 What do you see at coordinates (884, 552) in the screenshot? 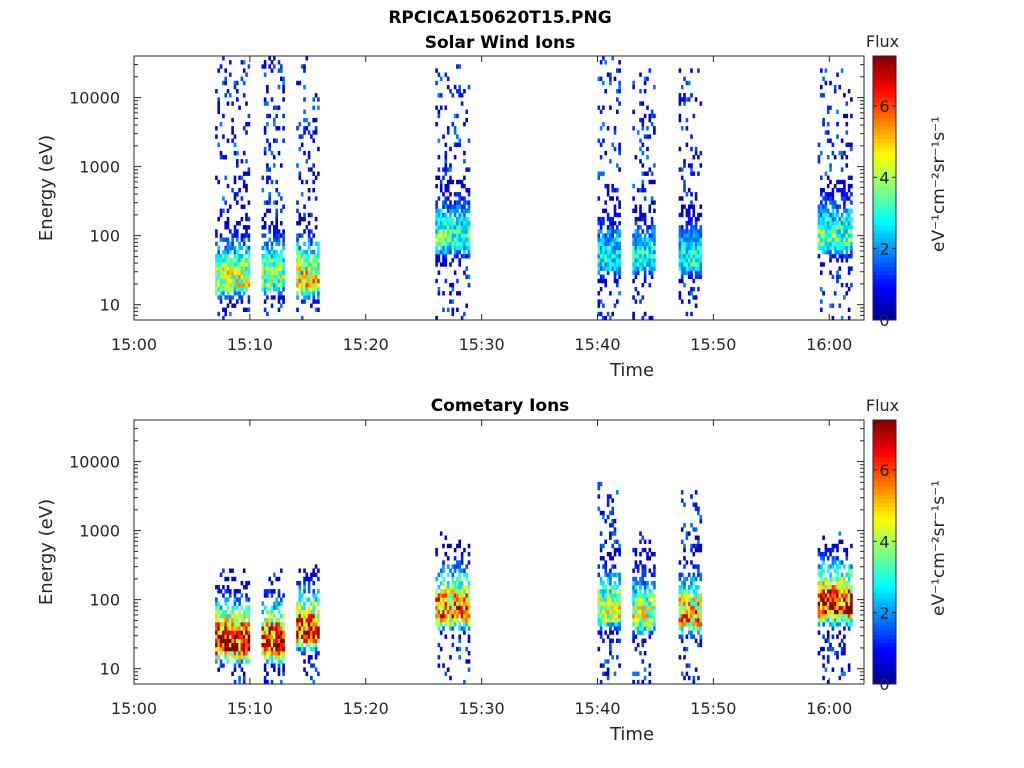
I see `colorbar-frame` at bounding box center [884, 552].